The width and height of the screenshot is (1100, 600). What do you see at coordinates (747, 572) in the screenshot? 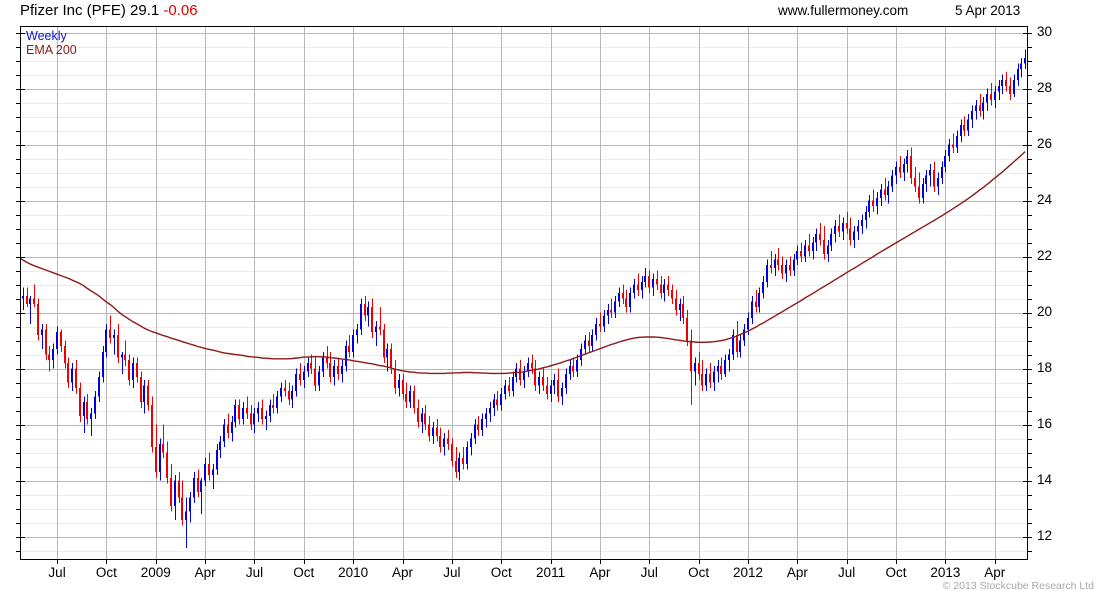
I see `x-axis-tick-label: 2012` at bounding box center [747, 572].